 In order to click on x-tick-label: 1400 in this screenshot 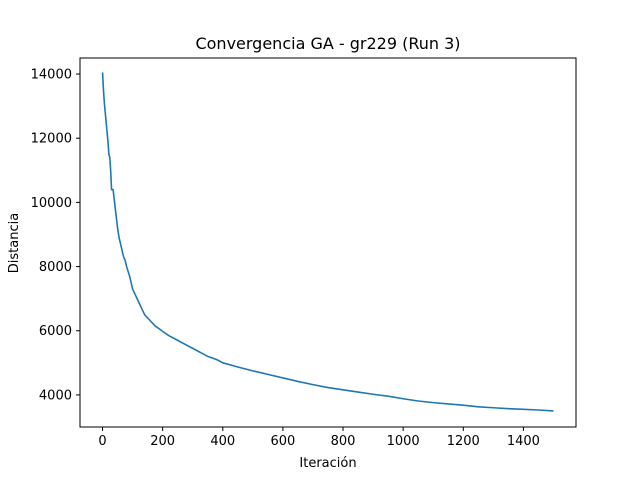, I will do `click(523, 441)`.